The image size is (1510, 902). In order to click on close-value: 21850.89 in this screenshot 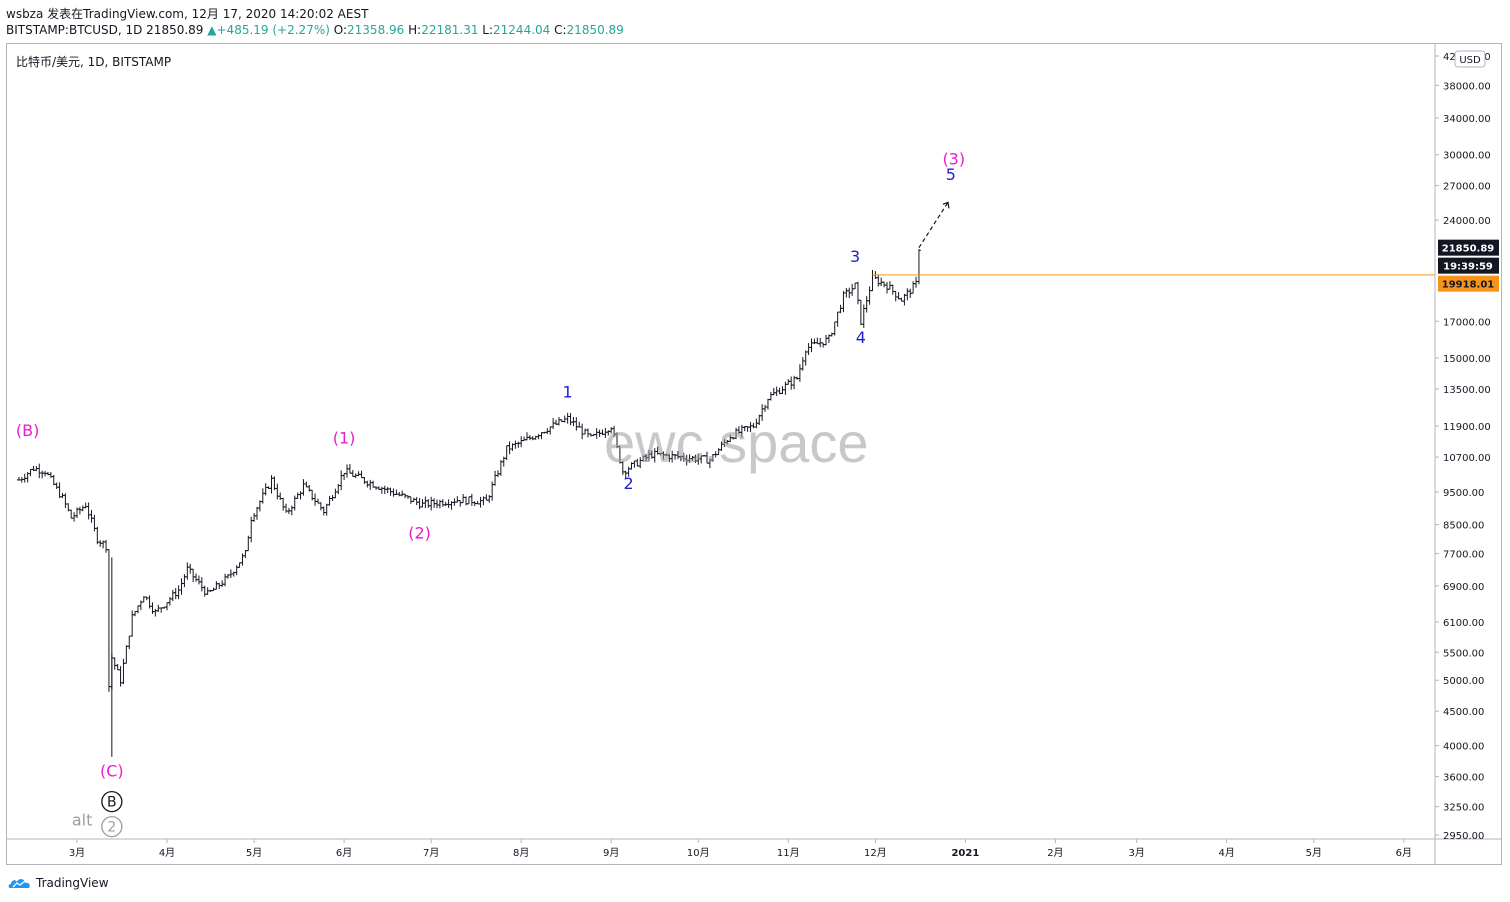, I will do `click(595, 30)`.